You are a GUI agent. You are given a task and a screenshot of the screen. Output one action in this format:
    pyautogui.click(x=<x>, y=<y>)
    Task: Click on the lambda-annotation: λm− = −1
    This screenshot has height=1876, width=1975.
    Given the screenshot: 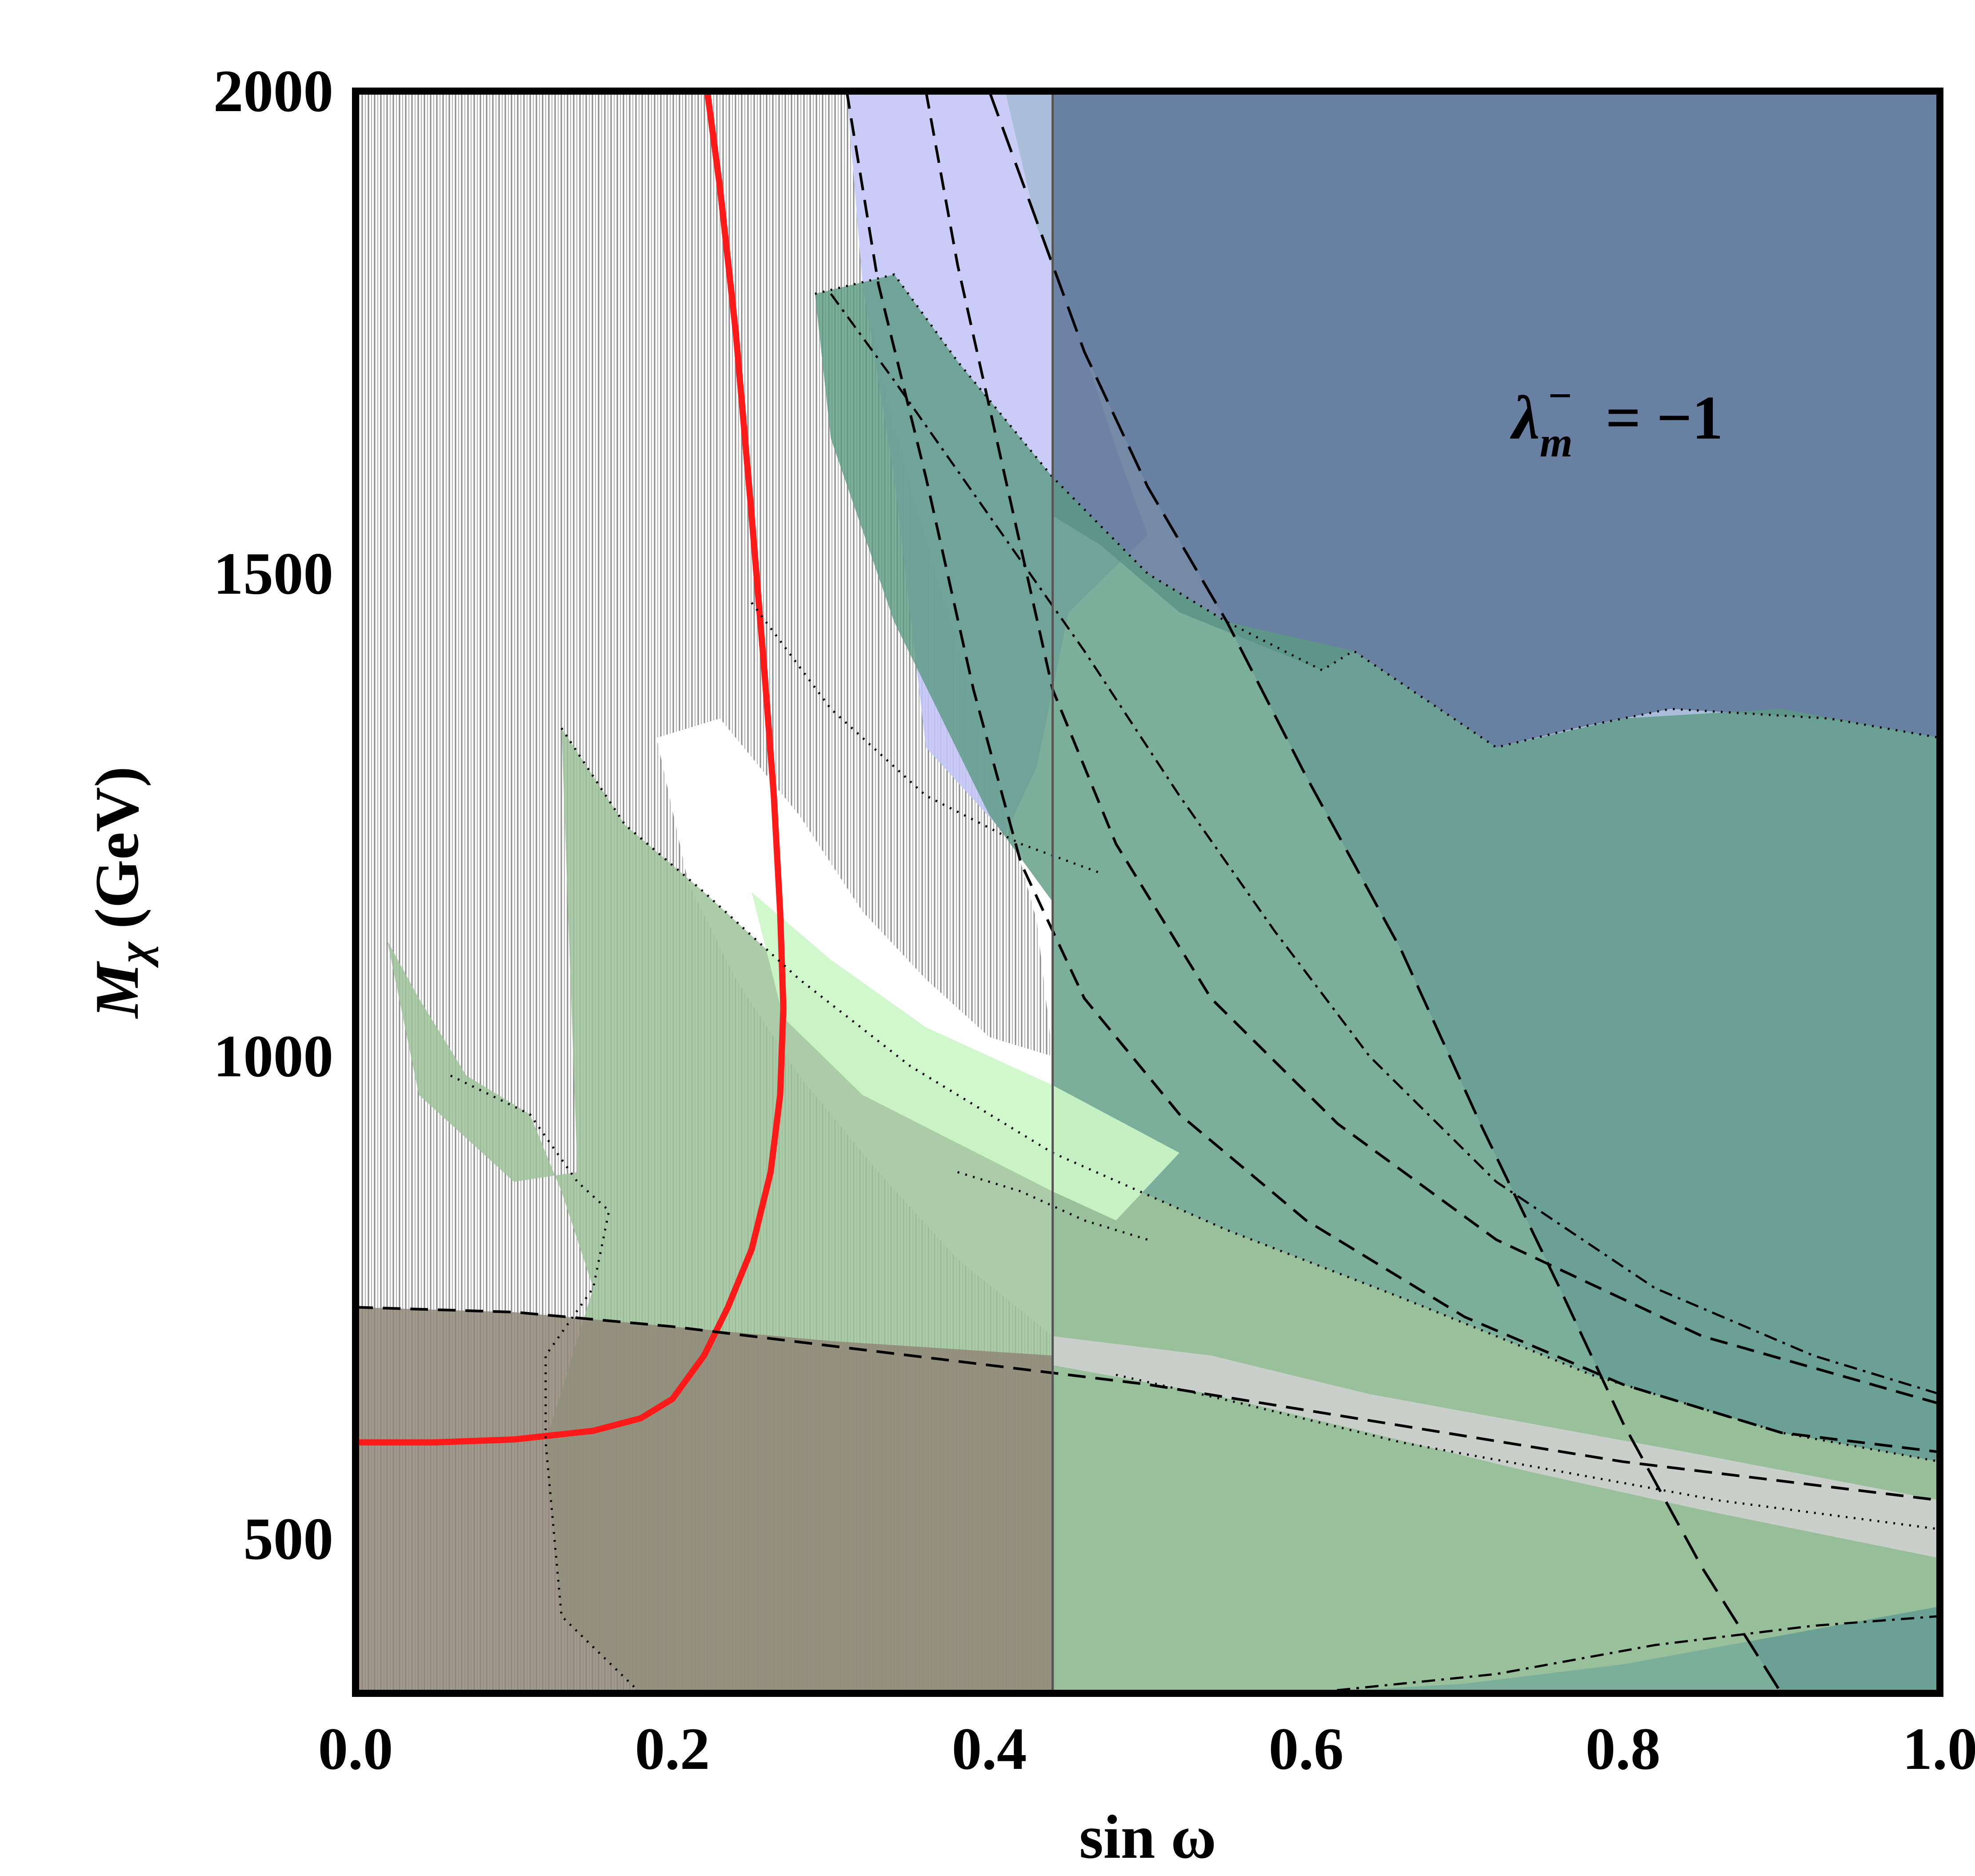 What is the action you would take?
    pyautogui.click(x=1616, y=419)
    